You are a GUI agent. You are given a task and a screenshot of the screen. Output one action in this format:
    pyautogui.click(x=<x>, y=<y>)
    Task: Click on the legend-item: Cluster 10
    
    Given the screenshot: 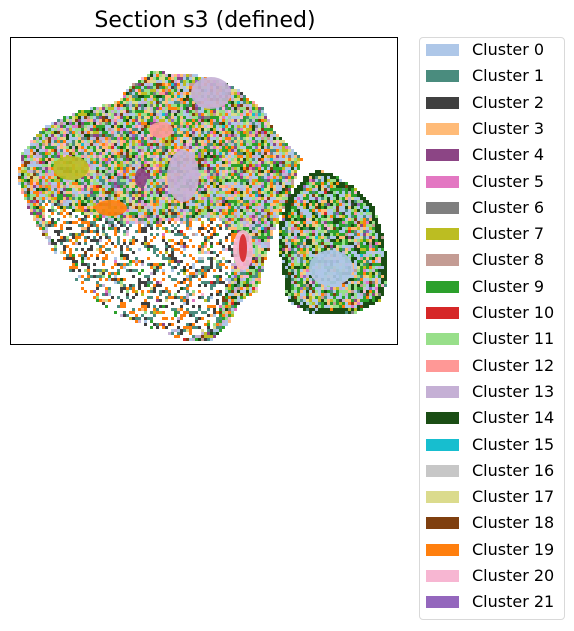 What is the action you would take?
    pyautogui.click(x=490, y=313)
    